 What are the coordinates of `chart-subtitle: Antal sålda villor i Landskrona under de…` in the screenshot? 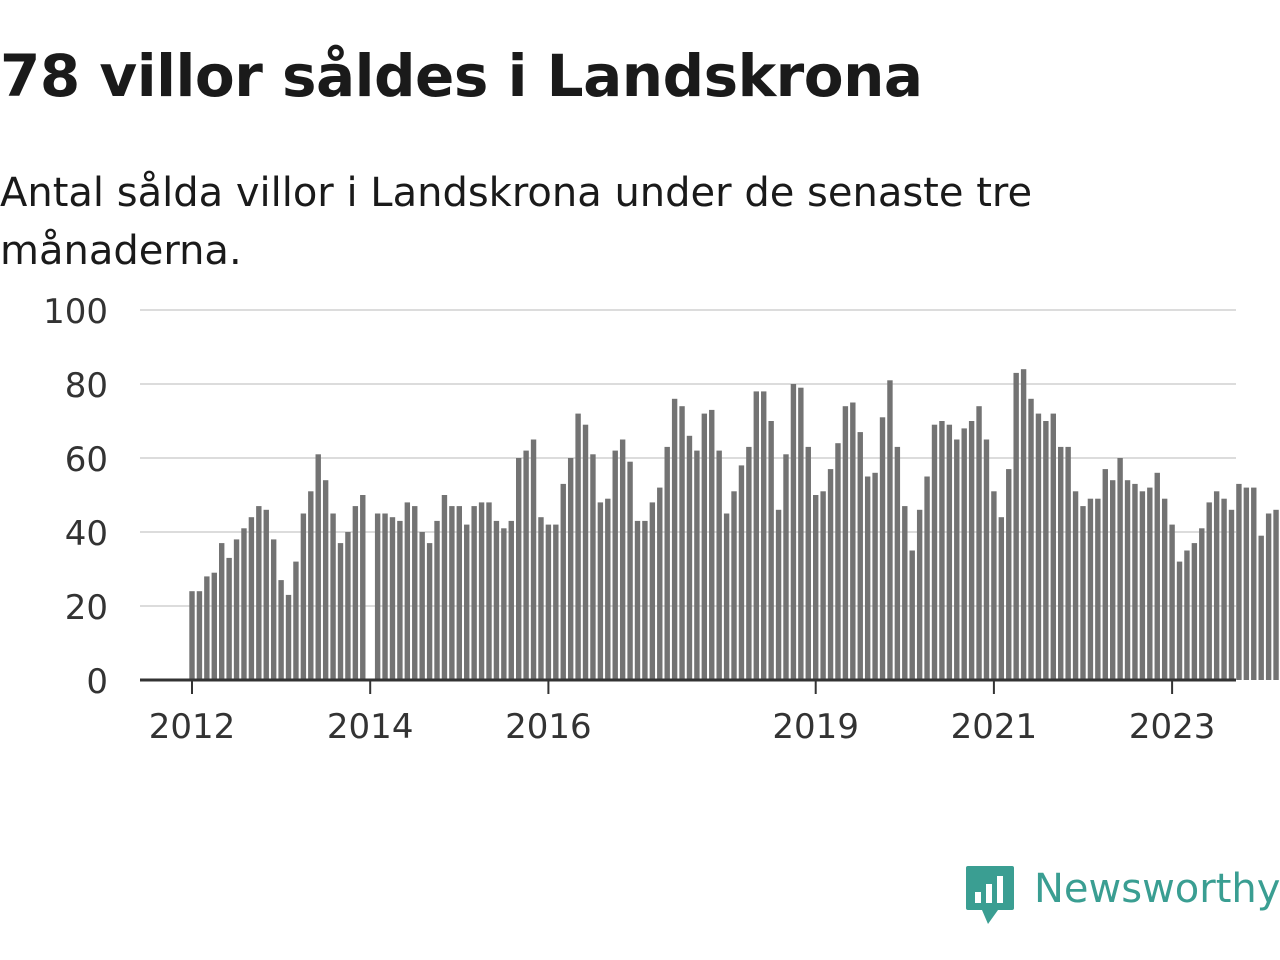 It's located at (516, 222).